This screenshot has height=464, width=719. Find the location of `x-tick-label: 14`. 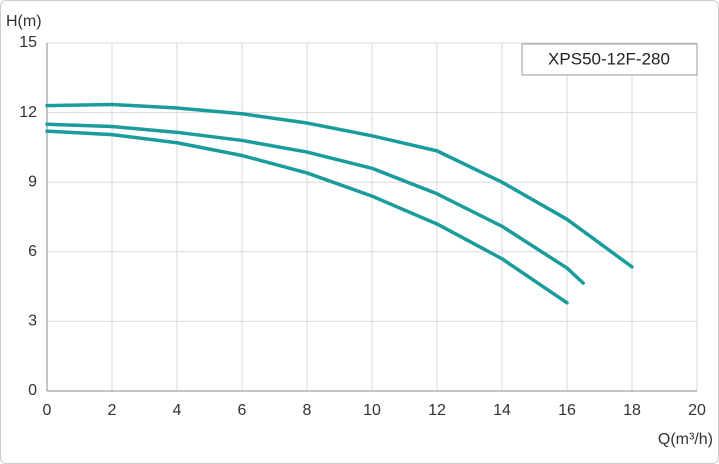

x-tick-label: 14 is located at coordinates (502, 410).